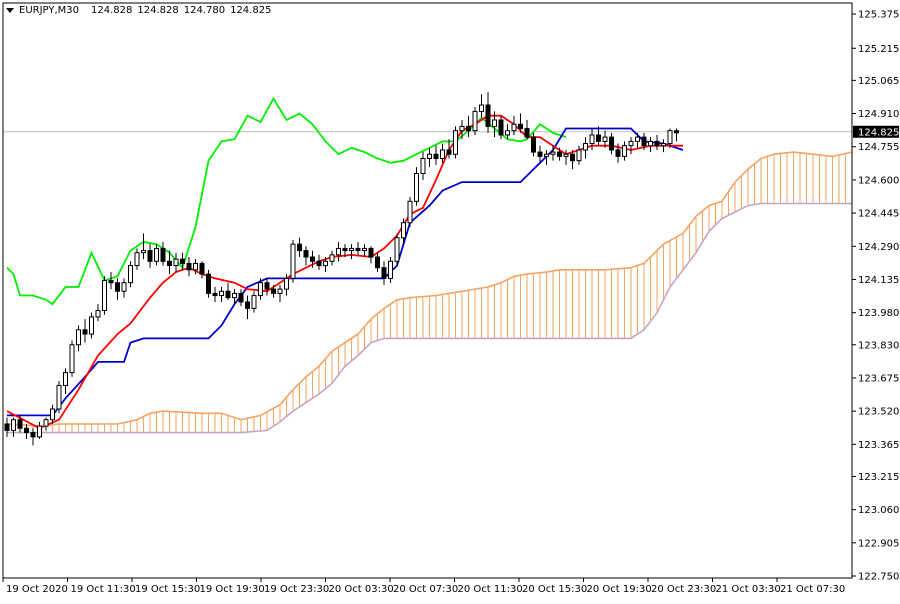 Image resolution: width=900 pixels, height=604 pixels. What do you see at coordinates (361, 589) in the screenshot?
I see `x-tick-label: 20 Oct 03:30` at bounding box center [361, 589].